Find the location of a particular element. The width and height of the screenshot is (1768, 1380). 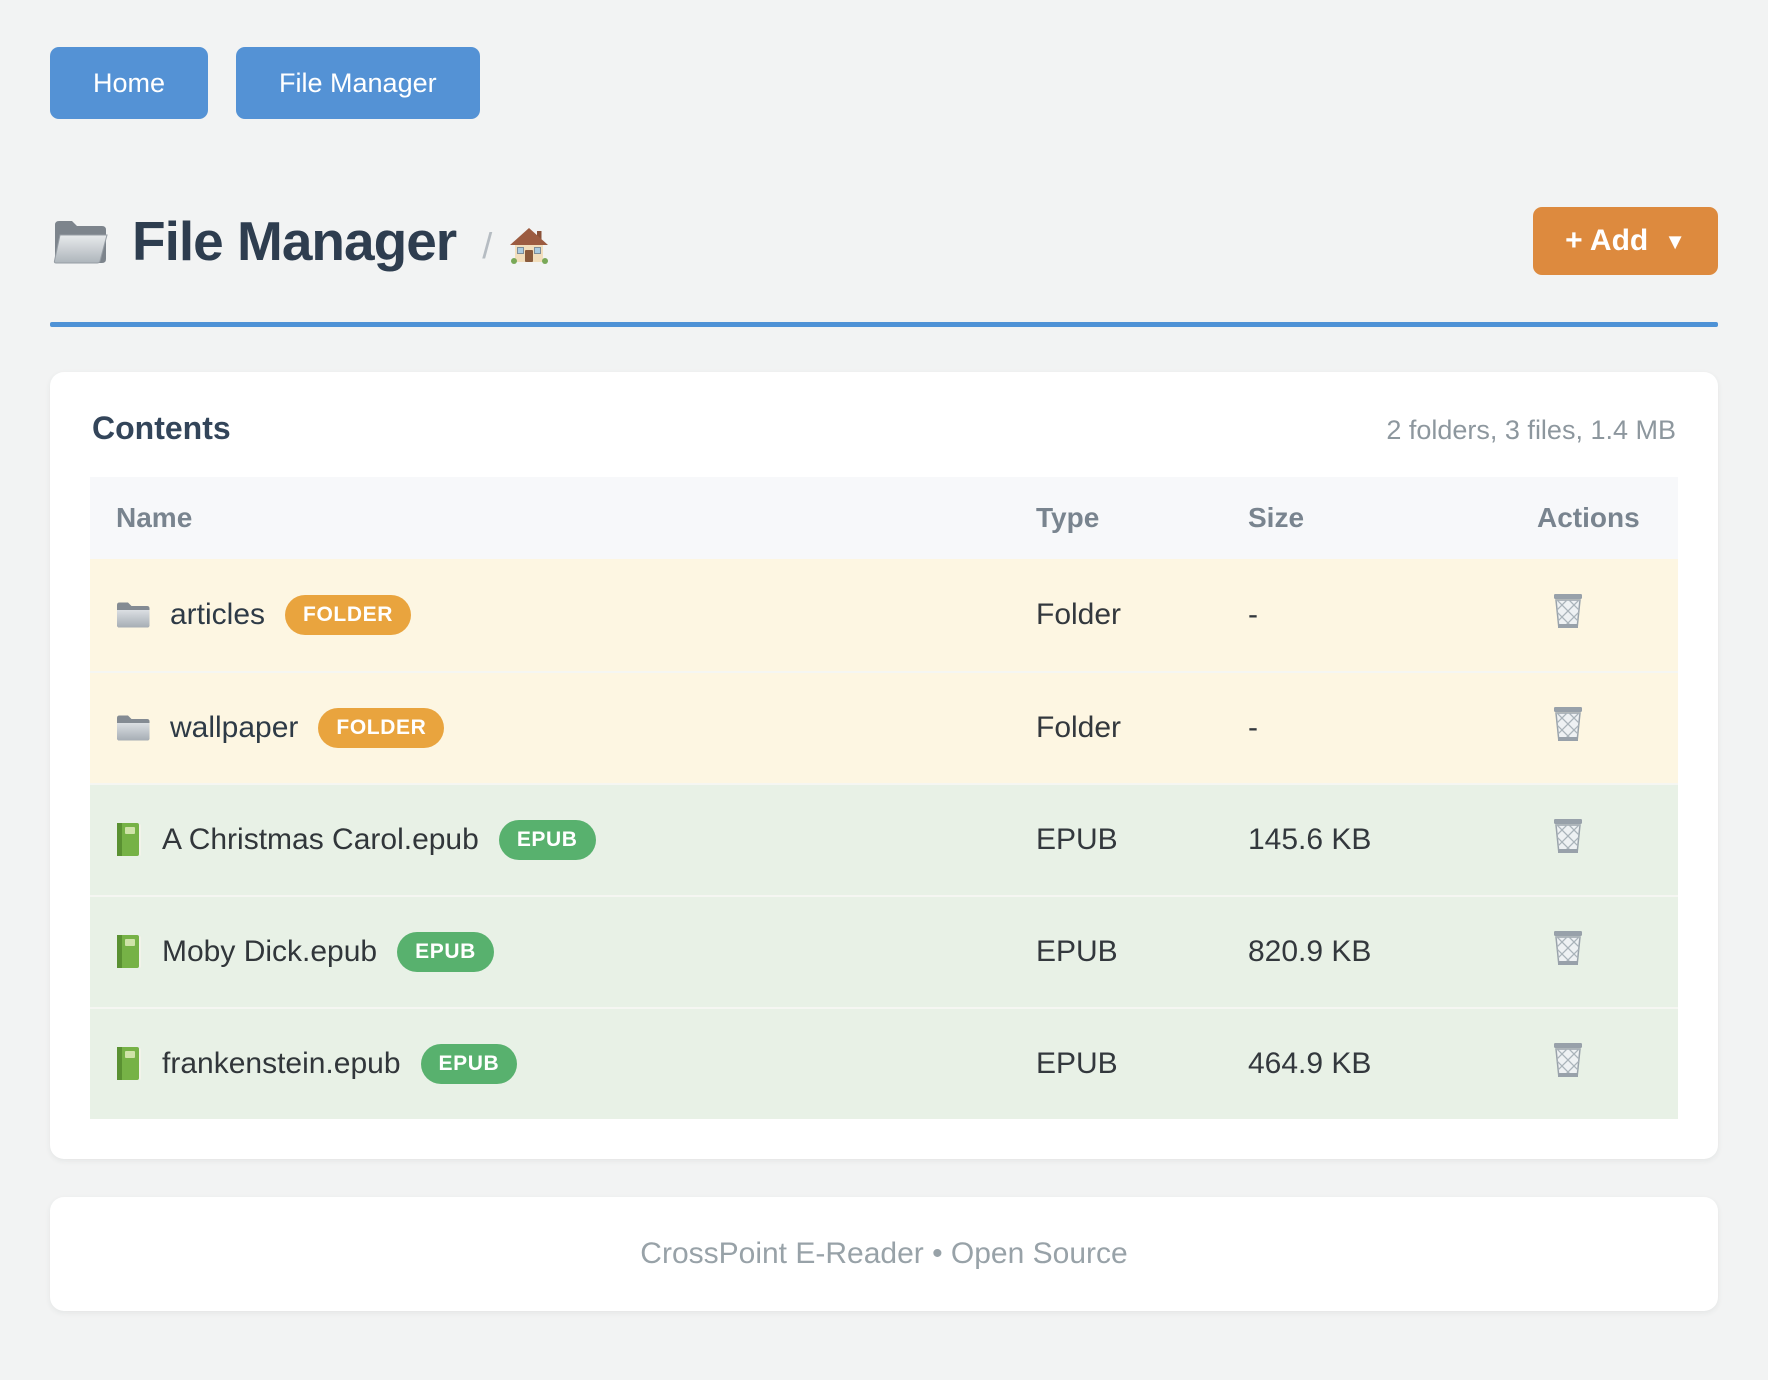

column-header-name: Name is located at coordinates (154, 517).